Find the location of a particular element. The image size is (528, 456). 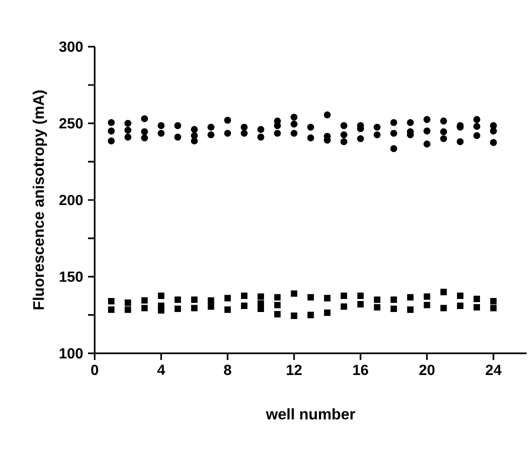

x-axis-title: well number is located at coordinates (311, 414).